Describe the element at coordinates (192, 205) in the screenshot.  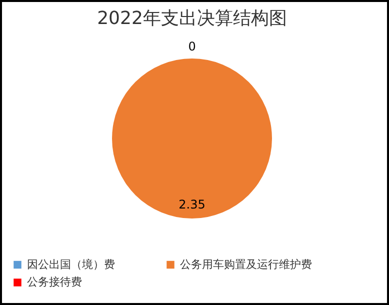
I see `data-label: 2.35` at that location.